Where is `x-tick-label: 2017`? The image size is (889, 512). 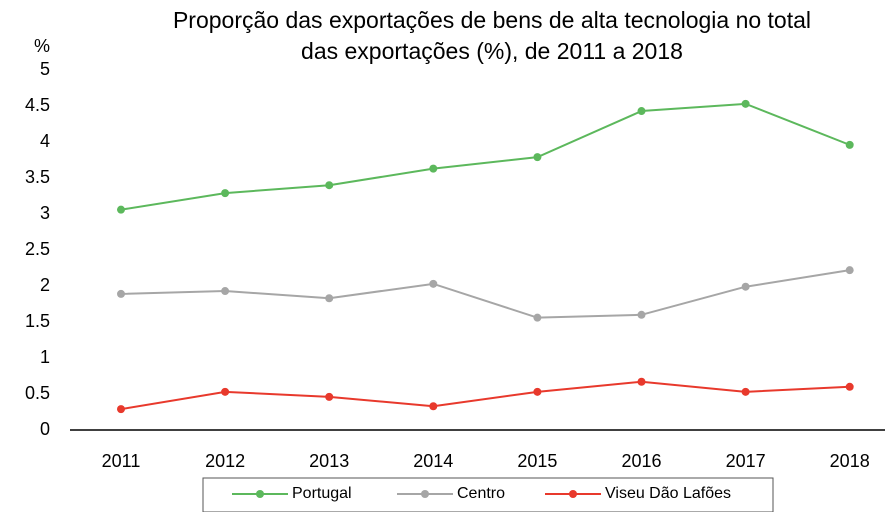 x-tick-label: 2017 is located at coordinates (746, 461).